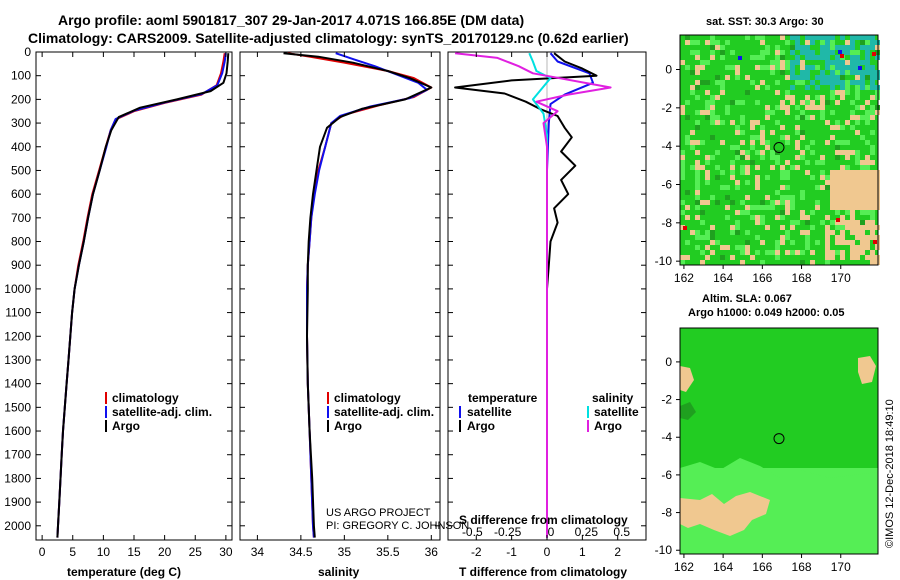 This screenshot has width=900, height=580. I want to click on s-tick-label: 0.5, so click(621, 532).